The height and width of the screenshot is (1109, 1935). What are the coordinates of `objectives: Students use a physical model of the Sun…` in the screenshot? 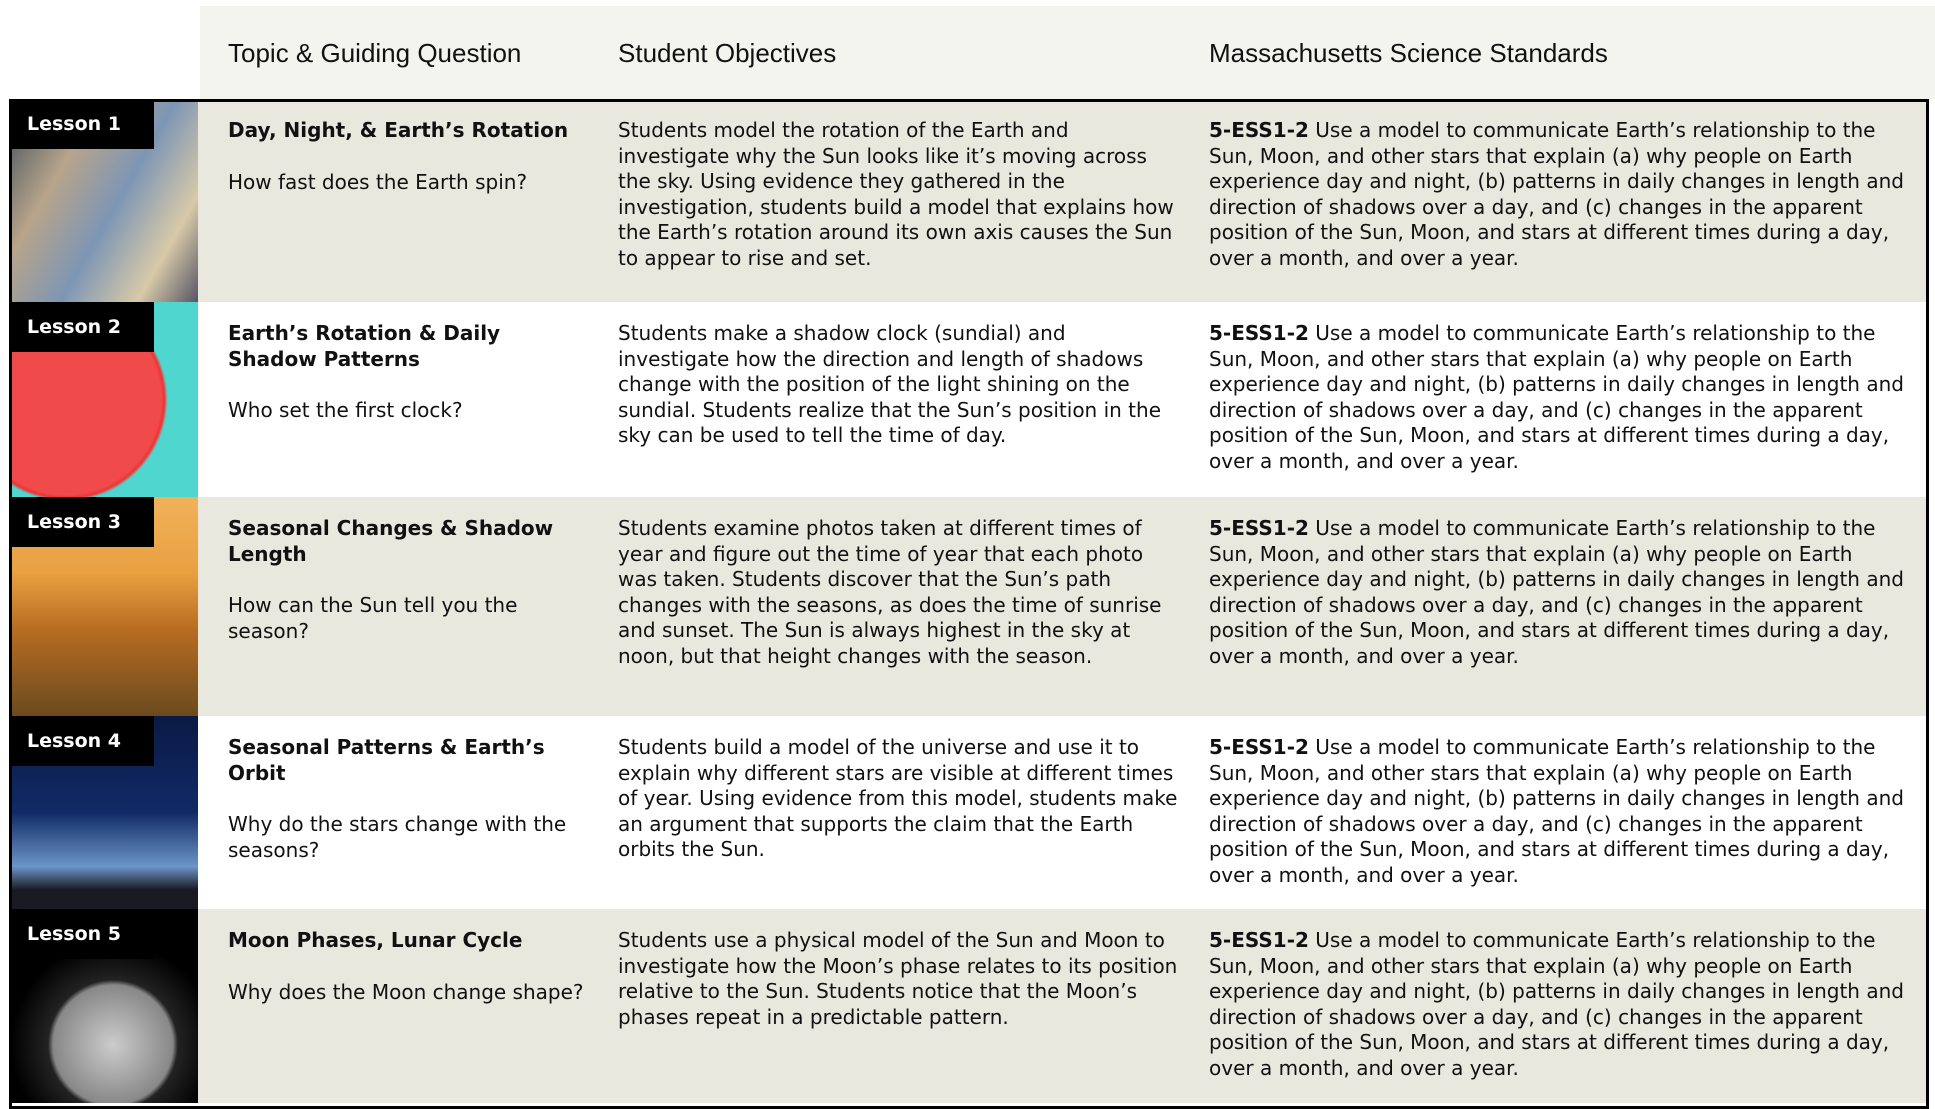 It's located at (898, 978).